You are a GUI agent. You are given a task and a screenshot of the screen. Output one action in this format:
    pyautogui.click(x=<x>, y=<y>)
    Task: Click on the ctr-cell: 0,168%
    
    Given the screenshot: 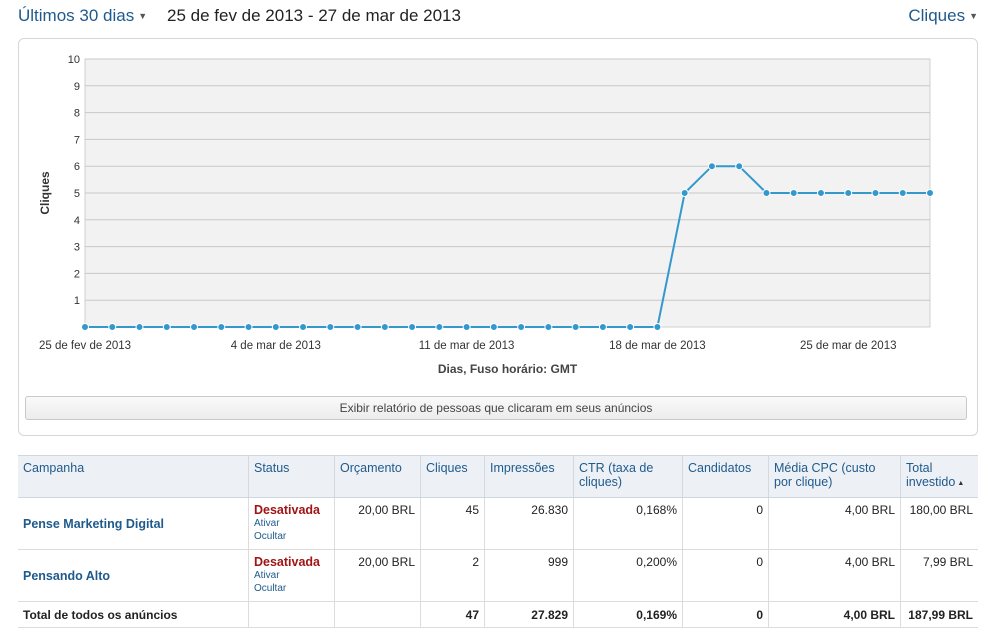 What is the action you would take?
    pyautogui.click(x=628, y=523)
    